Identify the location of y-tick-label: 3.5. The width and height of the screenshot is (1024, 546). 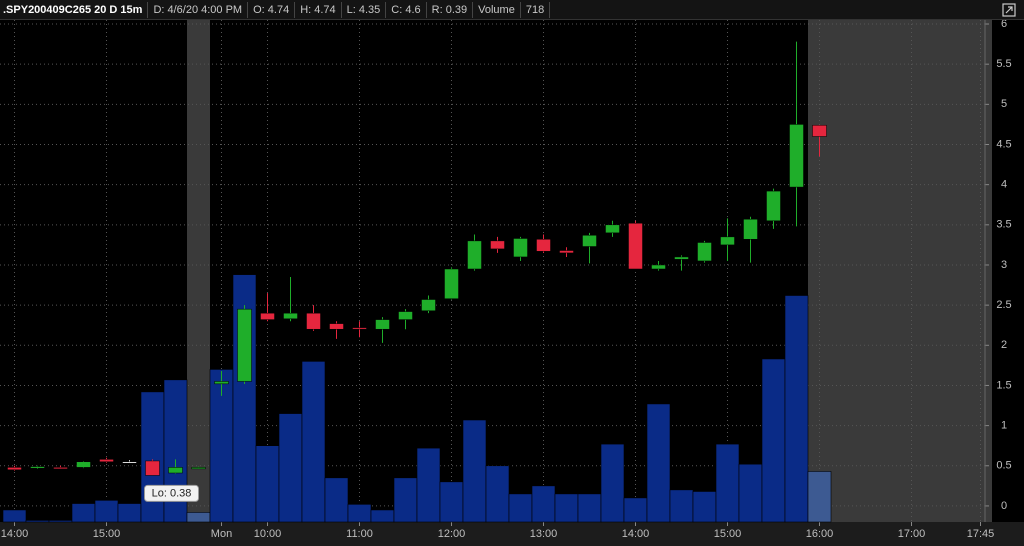
(1003, 225).